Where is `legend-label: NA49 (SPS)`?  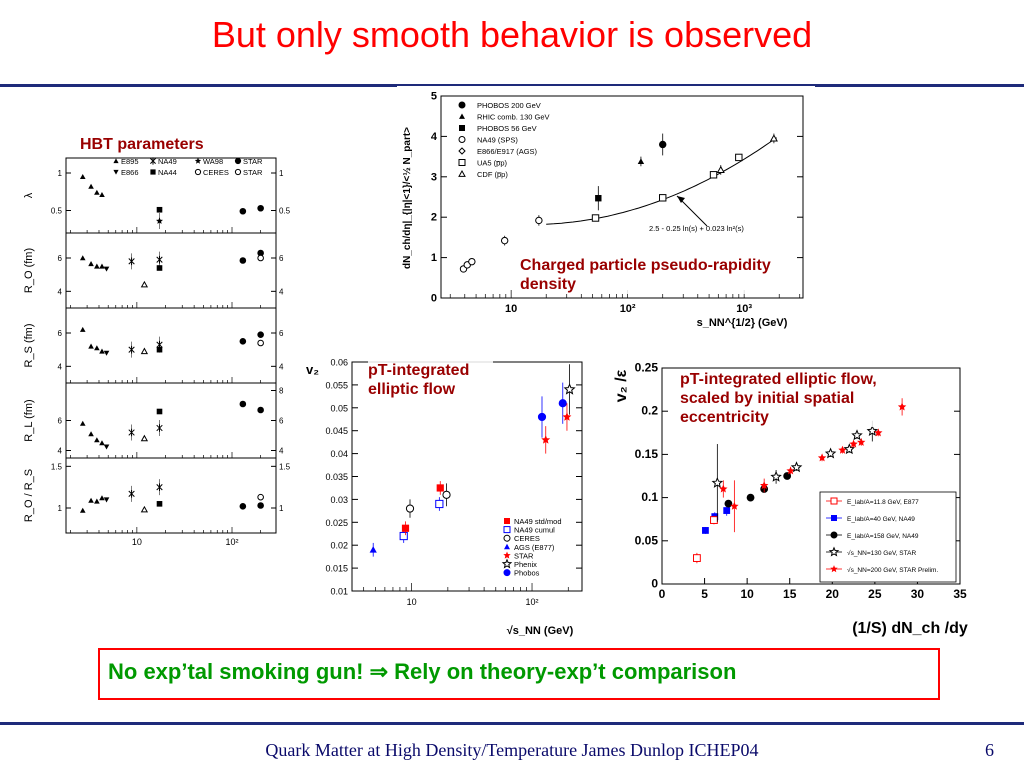 legend-label: NA49 (SPS) is located at coordinates (497, 140).